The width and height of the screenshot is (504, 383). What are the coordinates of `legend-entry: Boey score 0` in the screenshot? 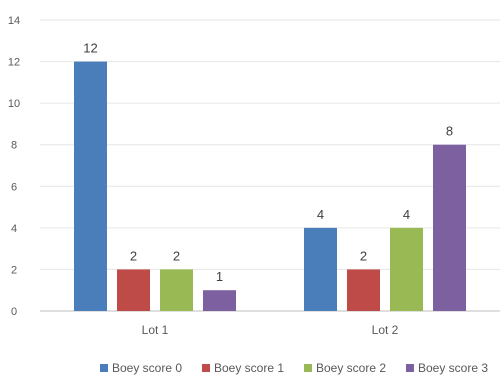 It's located at (147, 368).